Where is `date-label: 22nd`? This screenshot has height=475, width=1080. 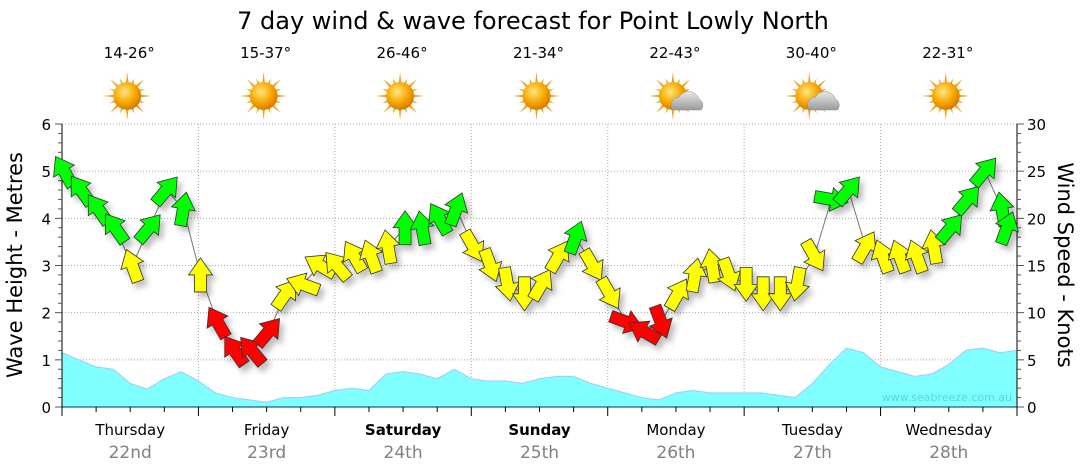 date-label: 22nd is located at coordinates (130, 453).